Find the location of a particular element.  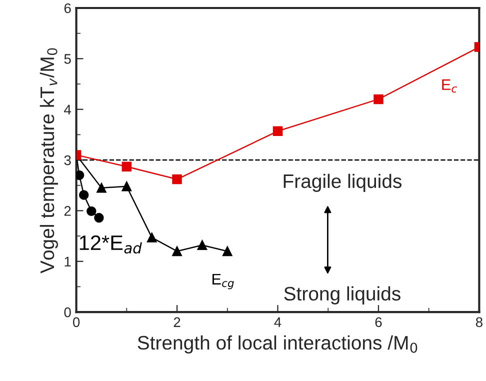

x-tick-label: 8 is located at coordinates (479, 322).